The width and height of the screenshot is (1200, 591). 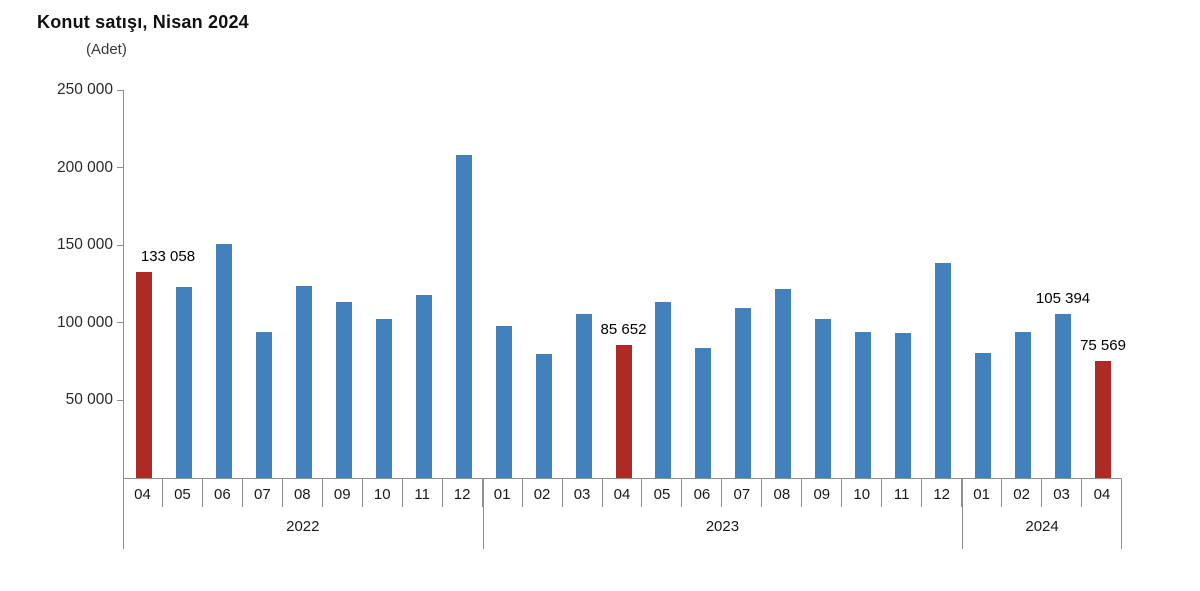 What do you see at coordinates (106, 49) in the screenshot?
I see `unit-label: (Adet)` at bounding box center [106, 49].